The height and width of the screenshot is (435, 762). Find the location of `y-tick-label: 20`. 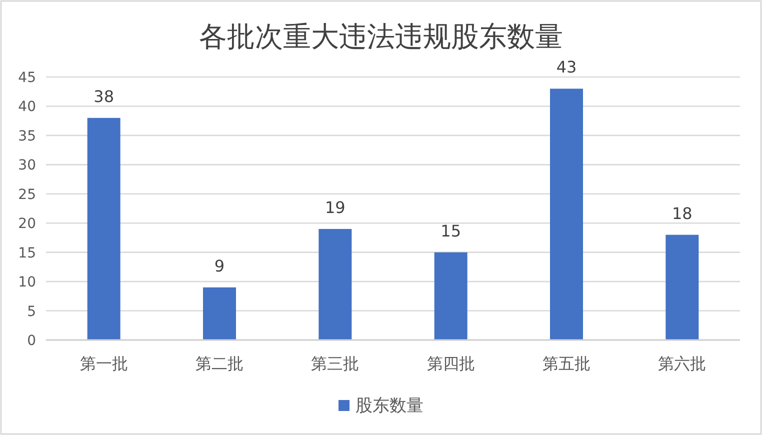

y-tick-label: 20 is located at coordinates (27, 224).